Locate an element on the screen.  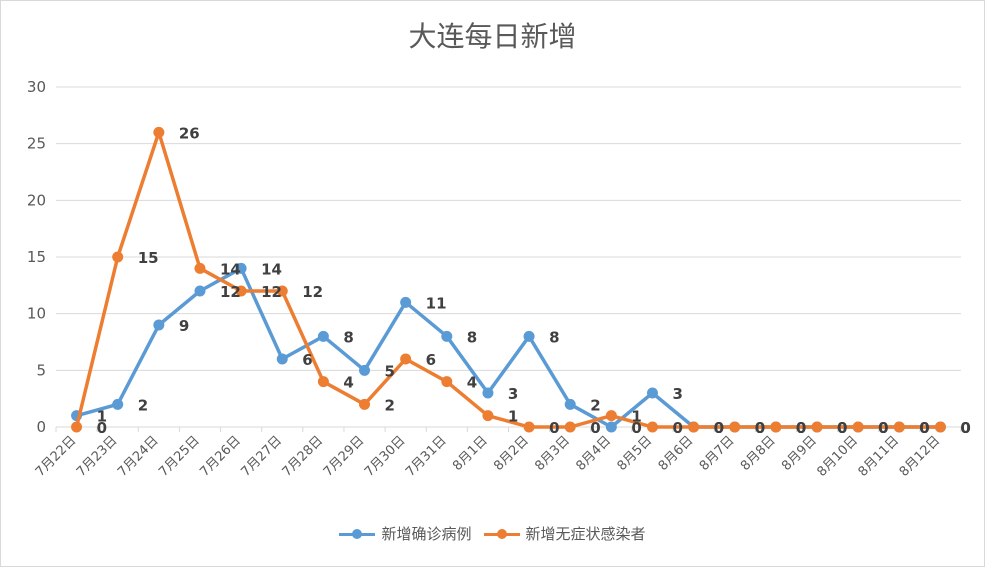
y-tick-label: 15 is located at coordinates (36, 257).